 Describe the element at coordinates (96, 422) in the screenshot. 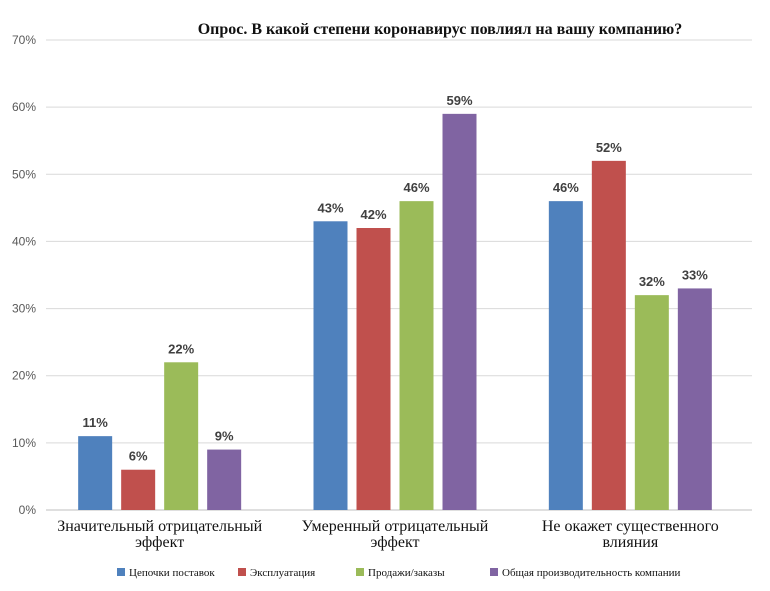

I see `data-label: 11%` at that location.